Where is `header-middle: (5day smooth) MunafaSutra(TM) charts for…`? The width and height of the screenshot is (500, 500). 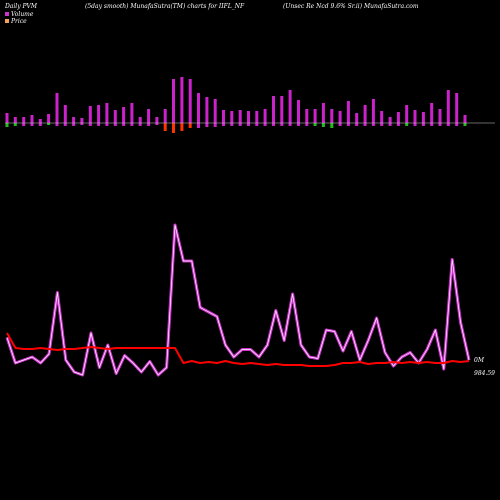
header-middle: (5day smooth) MunafaSutra(TM) charts for… is located at coordinates (165, 6).